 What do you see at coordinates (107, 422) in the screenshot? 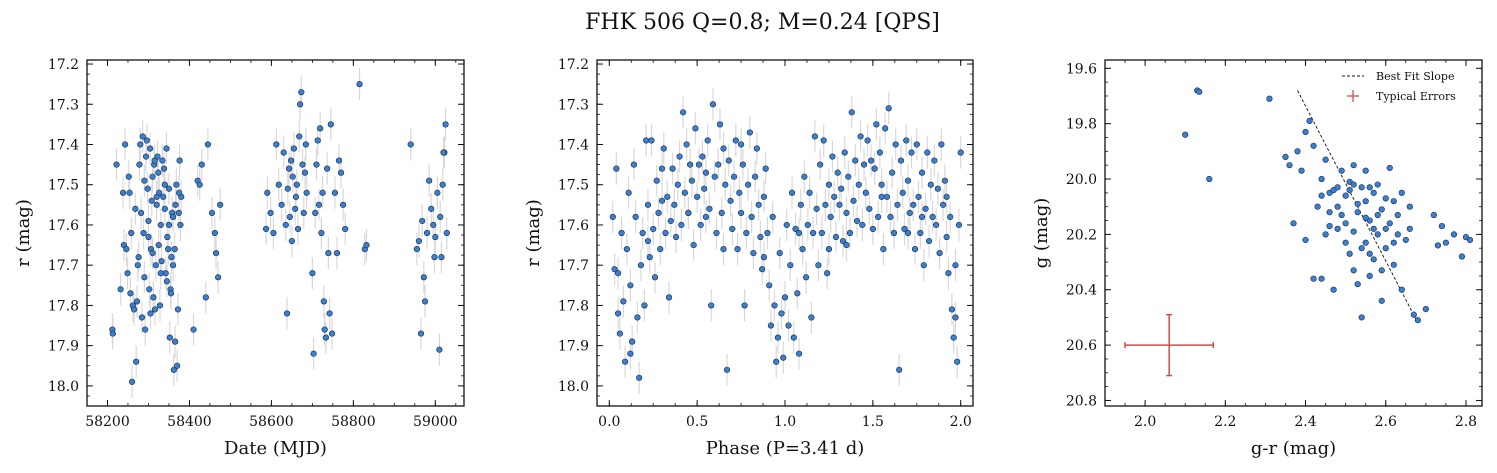
I see `x-tick-label: 58200` at bounding box center [107, 422].